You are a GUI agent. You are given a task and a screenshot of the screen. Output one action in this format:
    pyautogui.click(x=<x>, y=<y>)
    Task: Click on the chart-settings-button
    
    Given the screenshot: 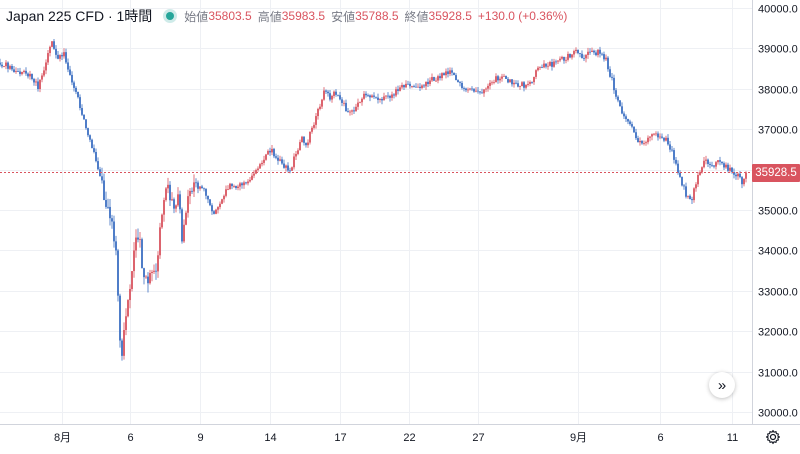 What is the action you would take?
    pyautogui.click(x=773, y=437)
    